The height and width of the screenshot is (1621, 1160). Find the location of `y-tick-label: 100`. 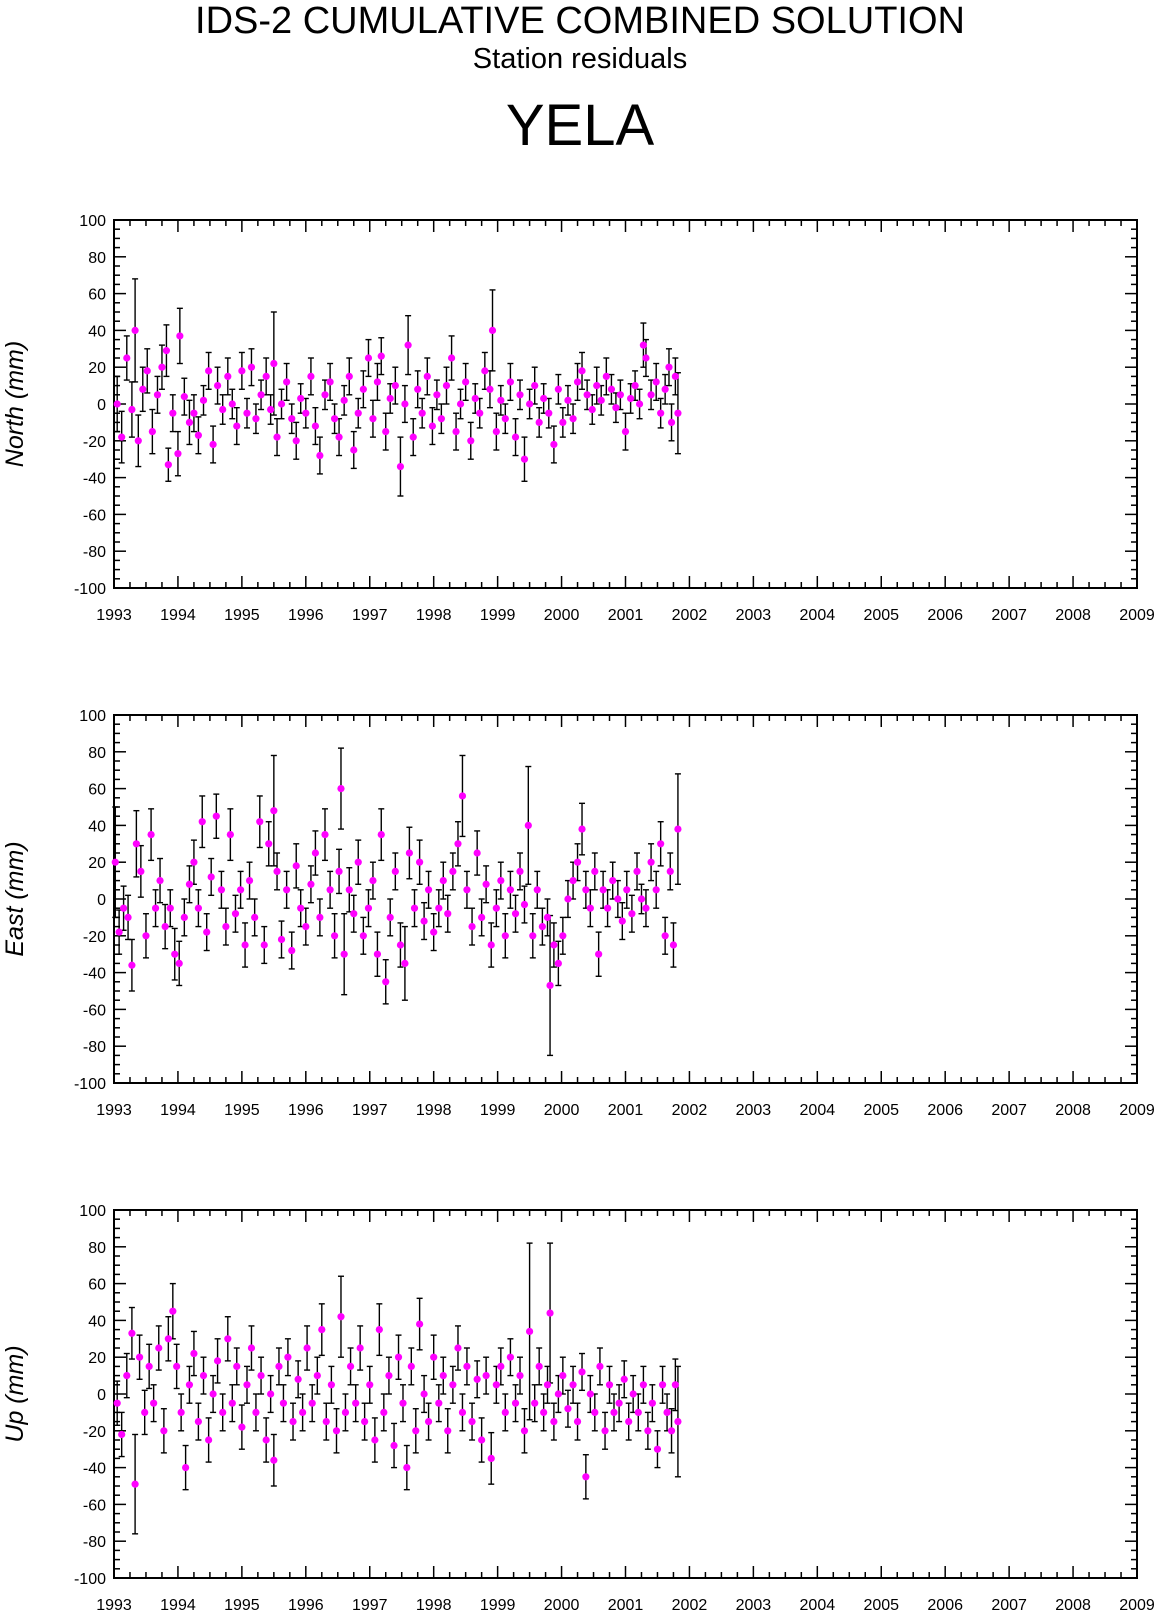

y-tick-label: 100 is located at coordinates (92, 1211).